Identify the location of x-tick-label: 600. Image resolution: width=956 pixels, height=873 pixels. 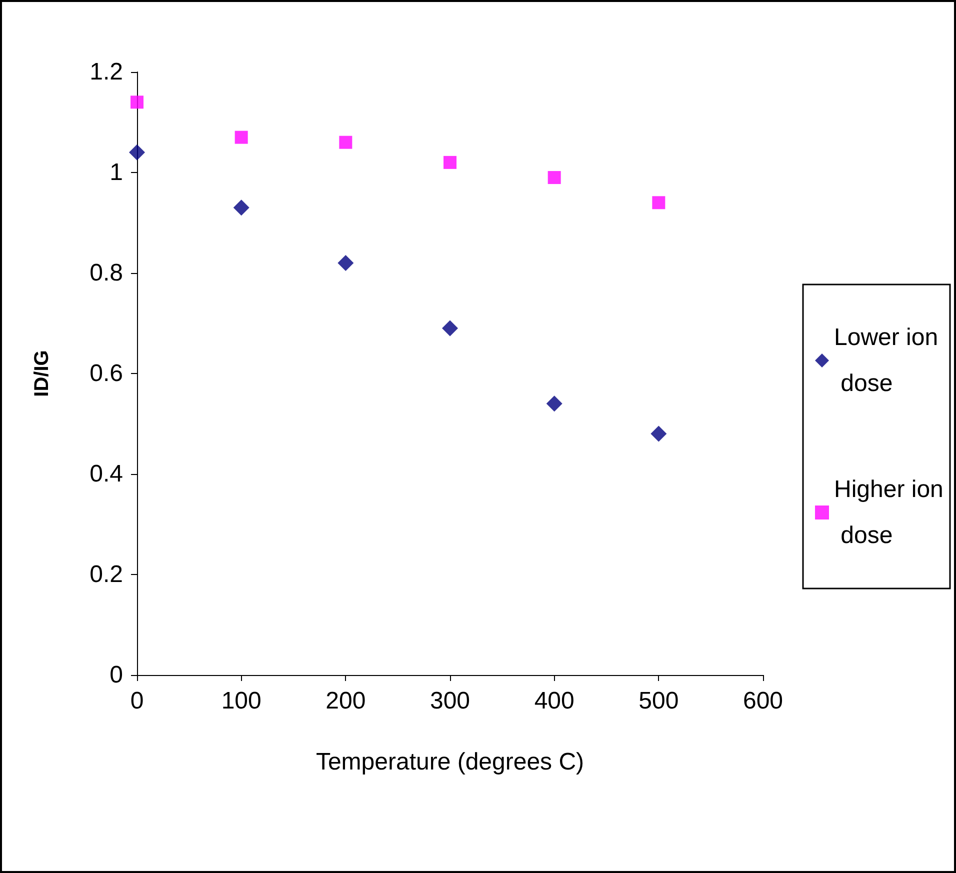
(763, 701).